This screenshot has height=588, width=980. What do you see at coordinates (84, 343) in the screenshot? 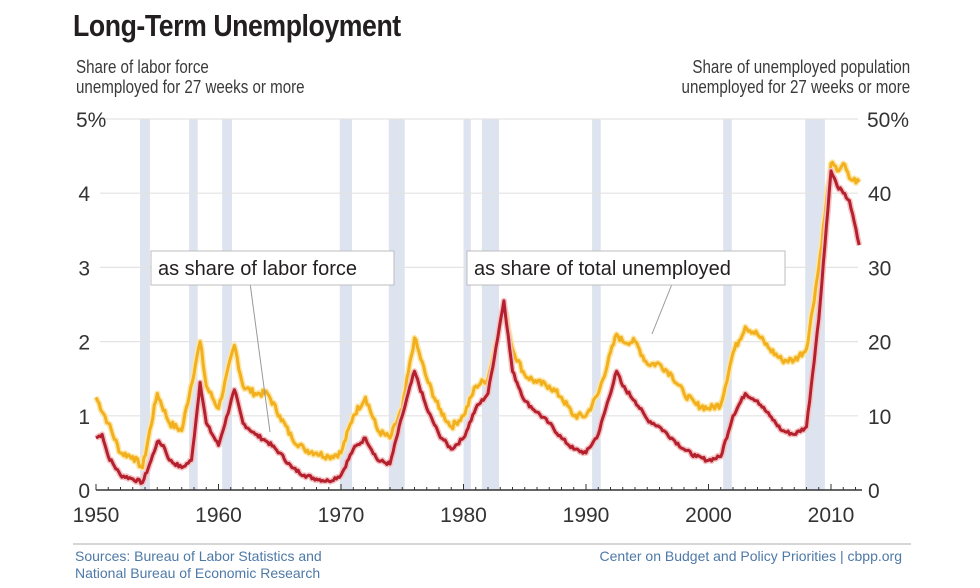
I see `y-left-tick-label: 2` at bounding box center [84, 343].